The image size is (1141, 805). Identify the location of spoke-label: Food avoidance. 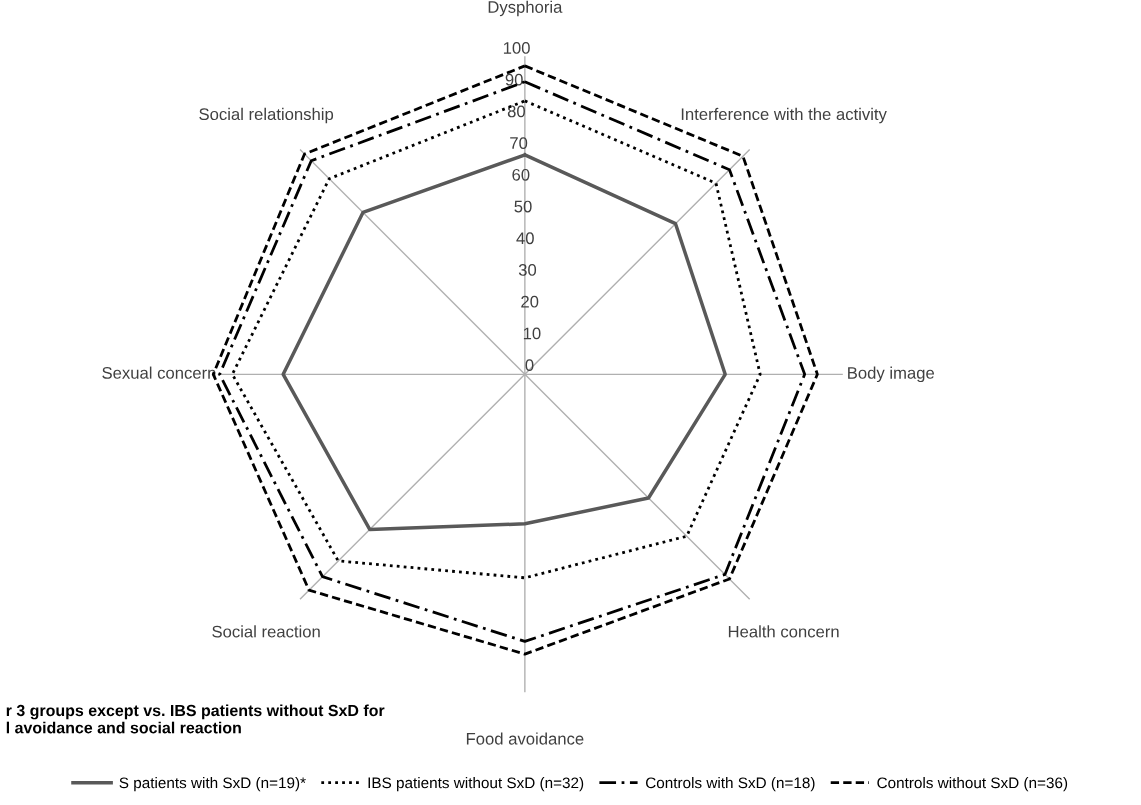
(525, 738).